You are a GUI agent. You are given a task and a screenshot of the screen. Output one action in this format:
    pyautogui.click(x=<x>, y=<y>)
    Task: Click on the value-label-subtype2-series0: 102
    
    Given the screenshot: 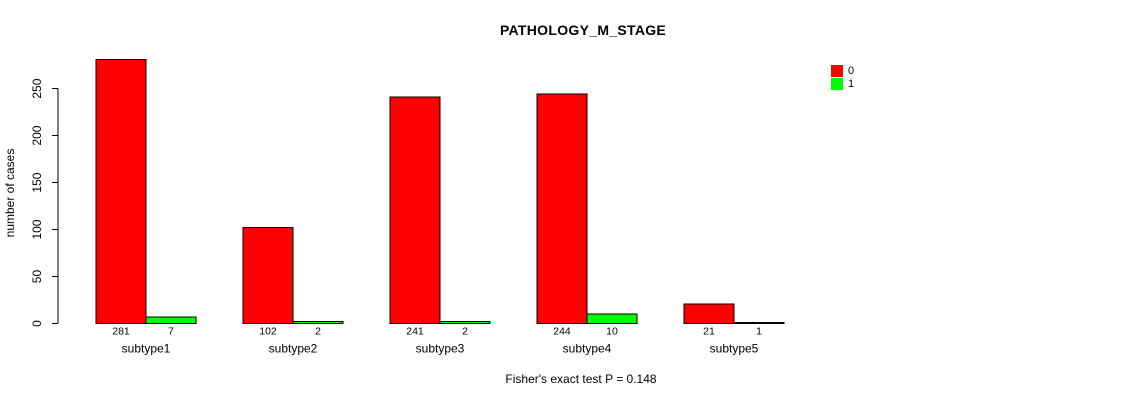 What is the action you would take?
    pyautogui.click(x=268, y=332)
    